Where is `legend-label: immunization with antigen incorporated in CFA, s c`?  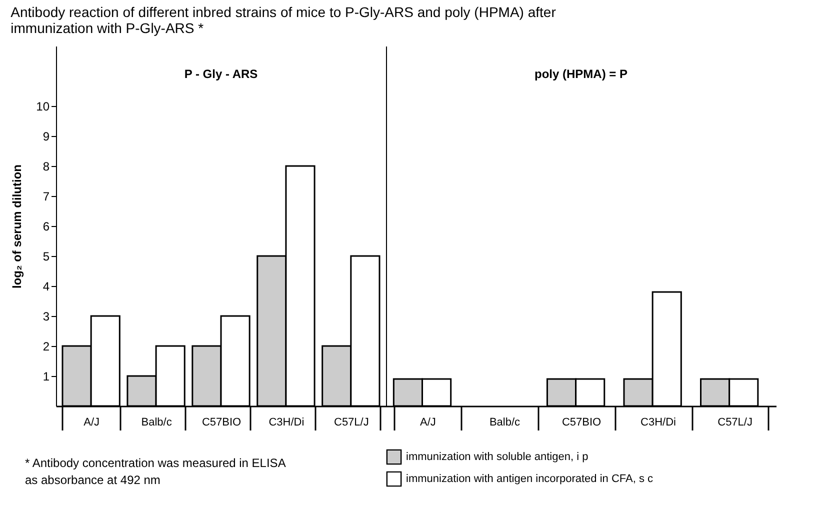 legend-label: immunization with antigen incorporated in CFA, s c is located at coordinates (530, 479).